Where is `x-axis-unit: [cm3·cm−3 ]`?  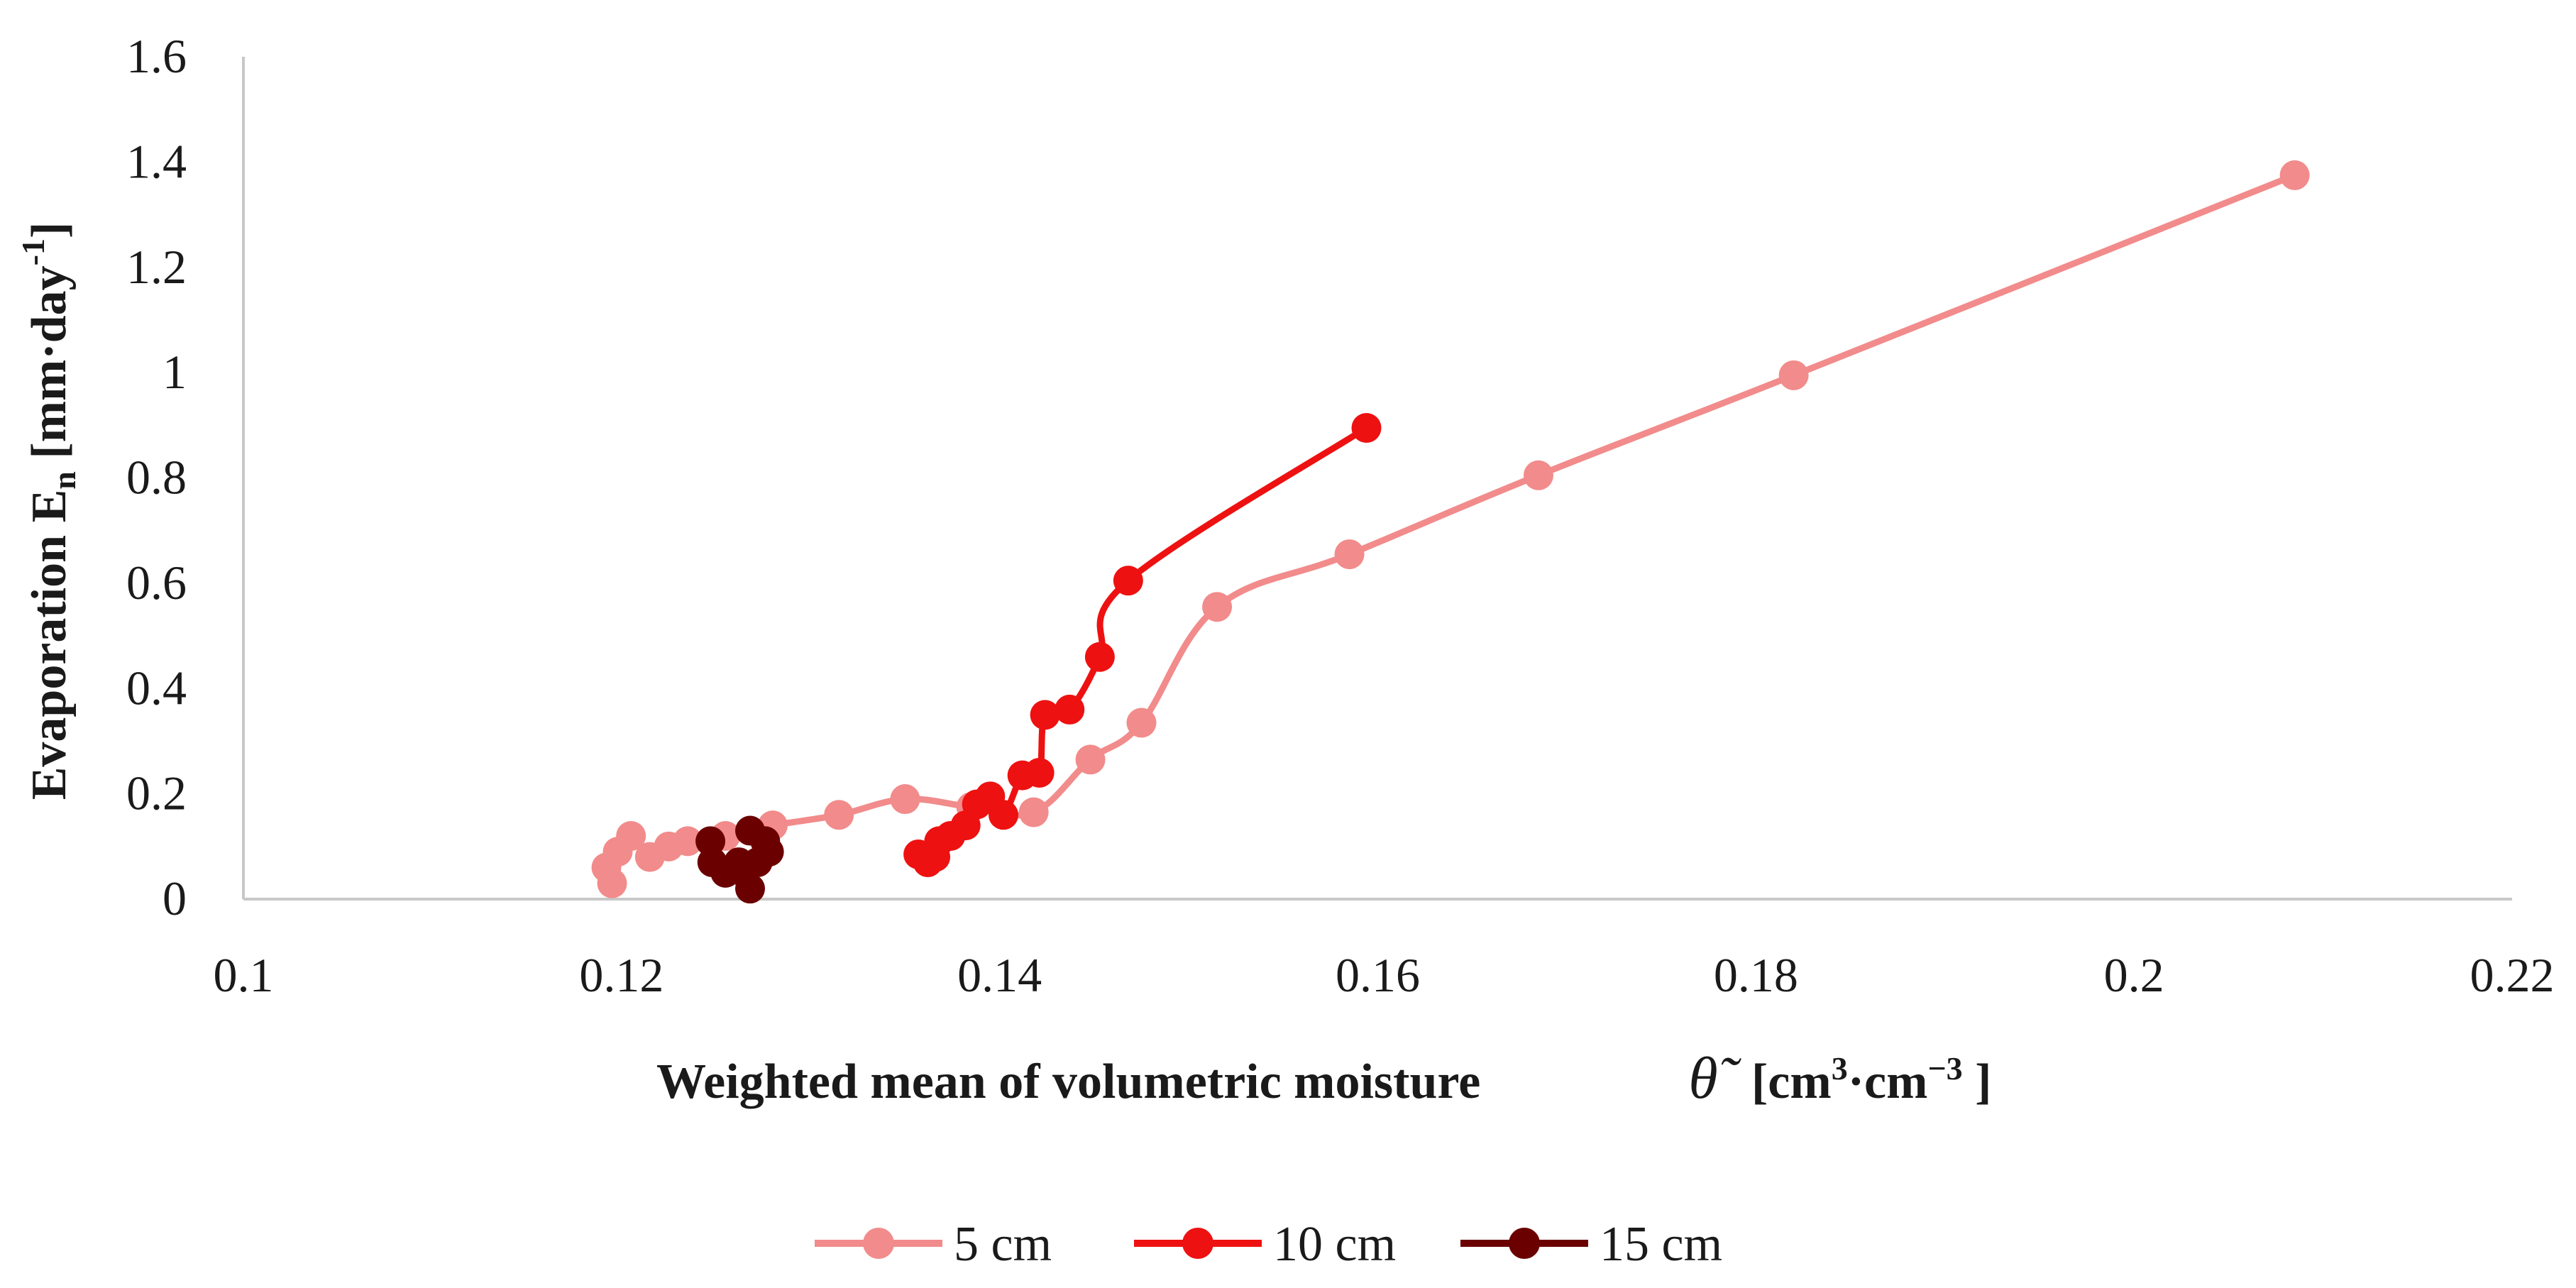
x-axis-unit: [cm3·cm−3 ] is located at coordinates (1871, 1079).